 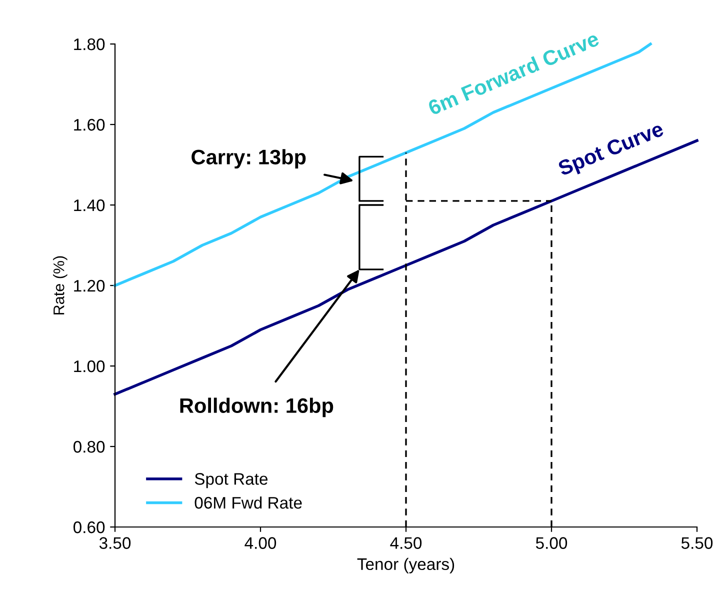 I want to click on y-tick-label: 1.00, so click(x=89, y=366).